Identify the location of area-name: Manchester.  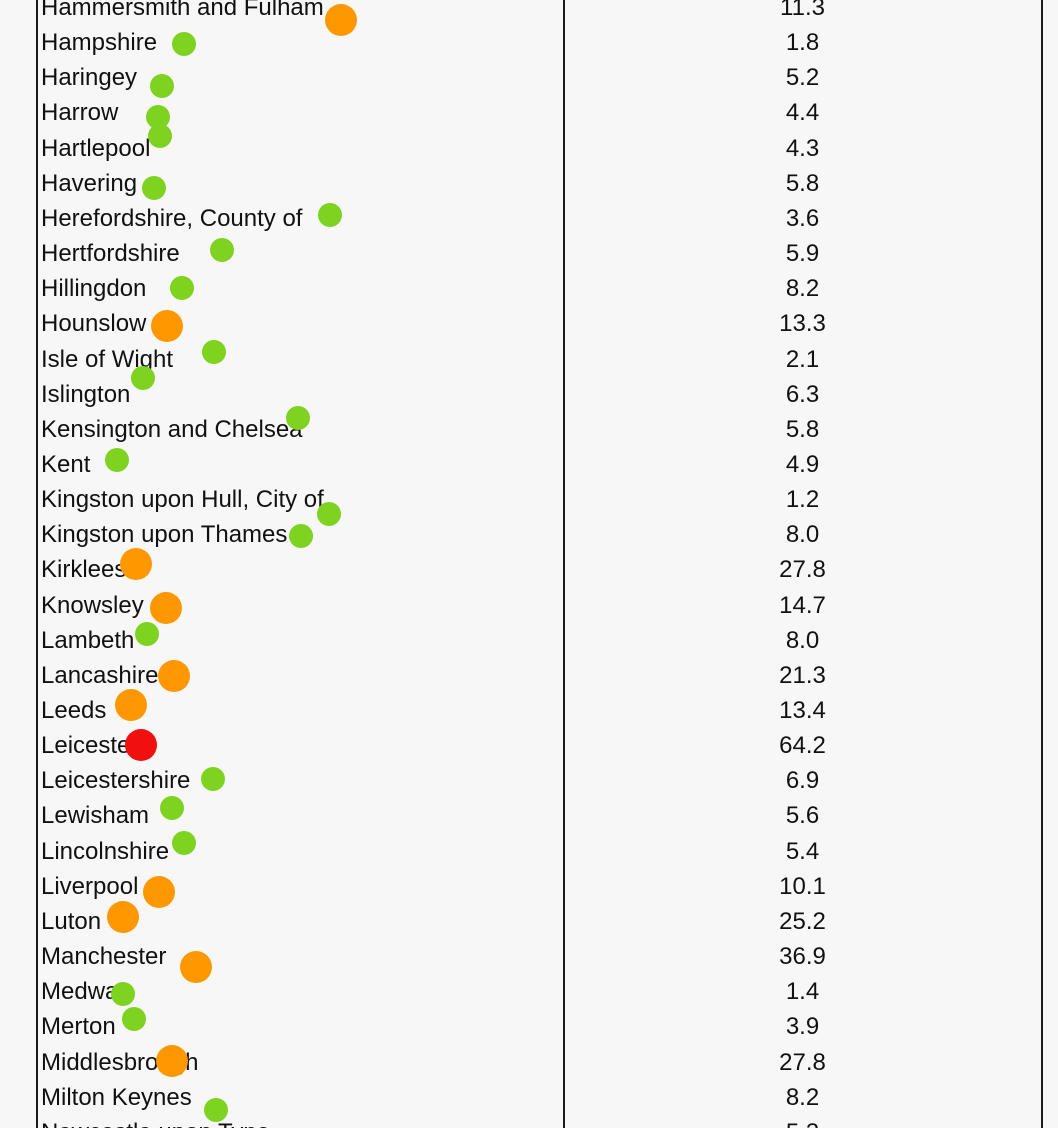
(104, 957).